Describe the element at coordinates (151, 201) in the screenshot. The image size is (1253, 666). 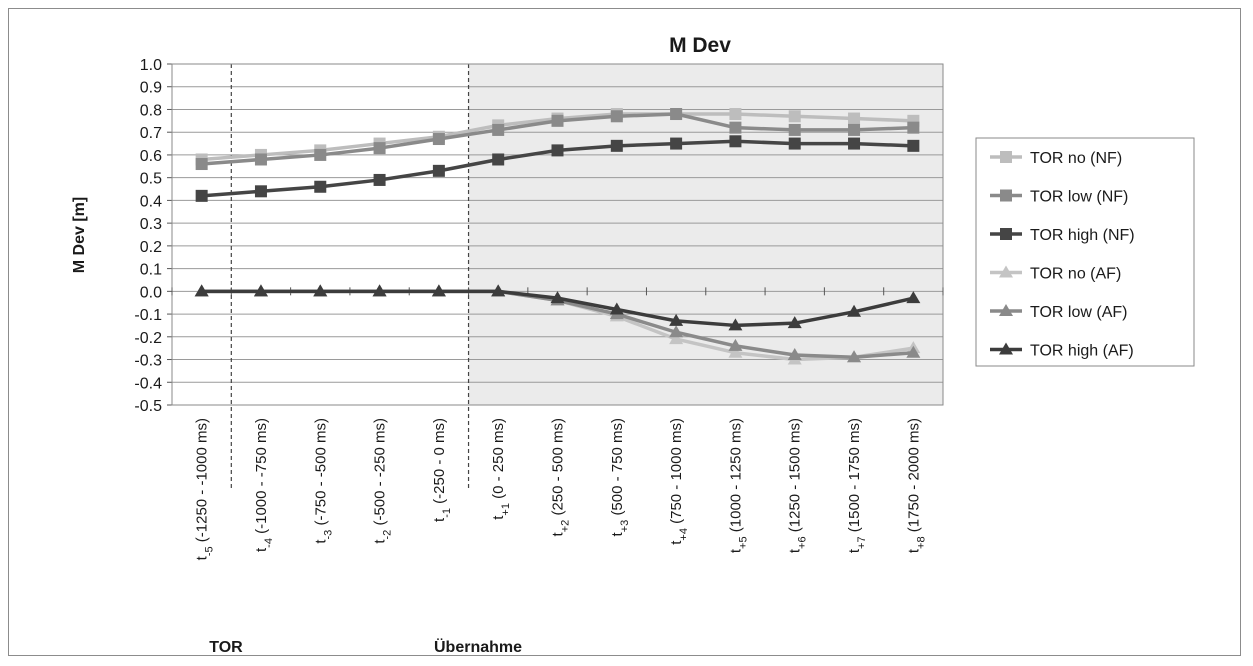
I see `y-tick-label: 0.4` at that location.